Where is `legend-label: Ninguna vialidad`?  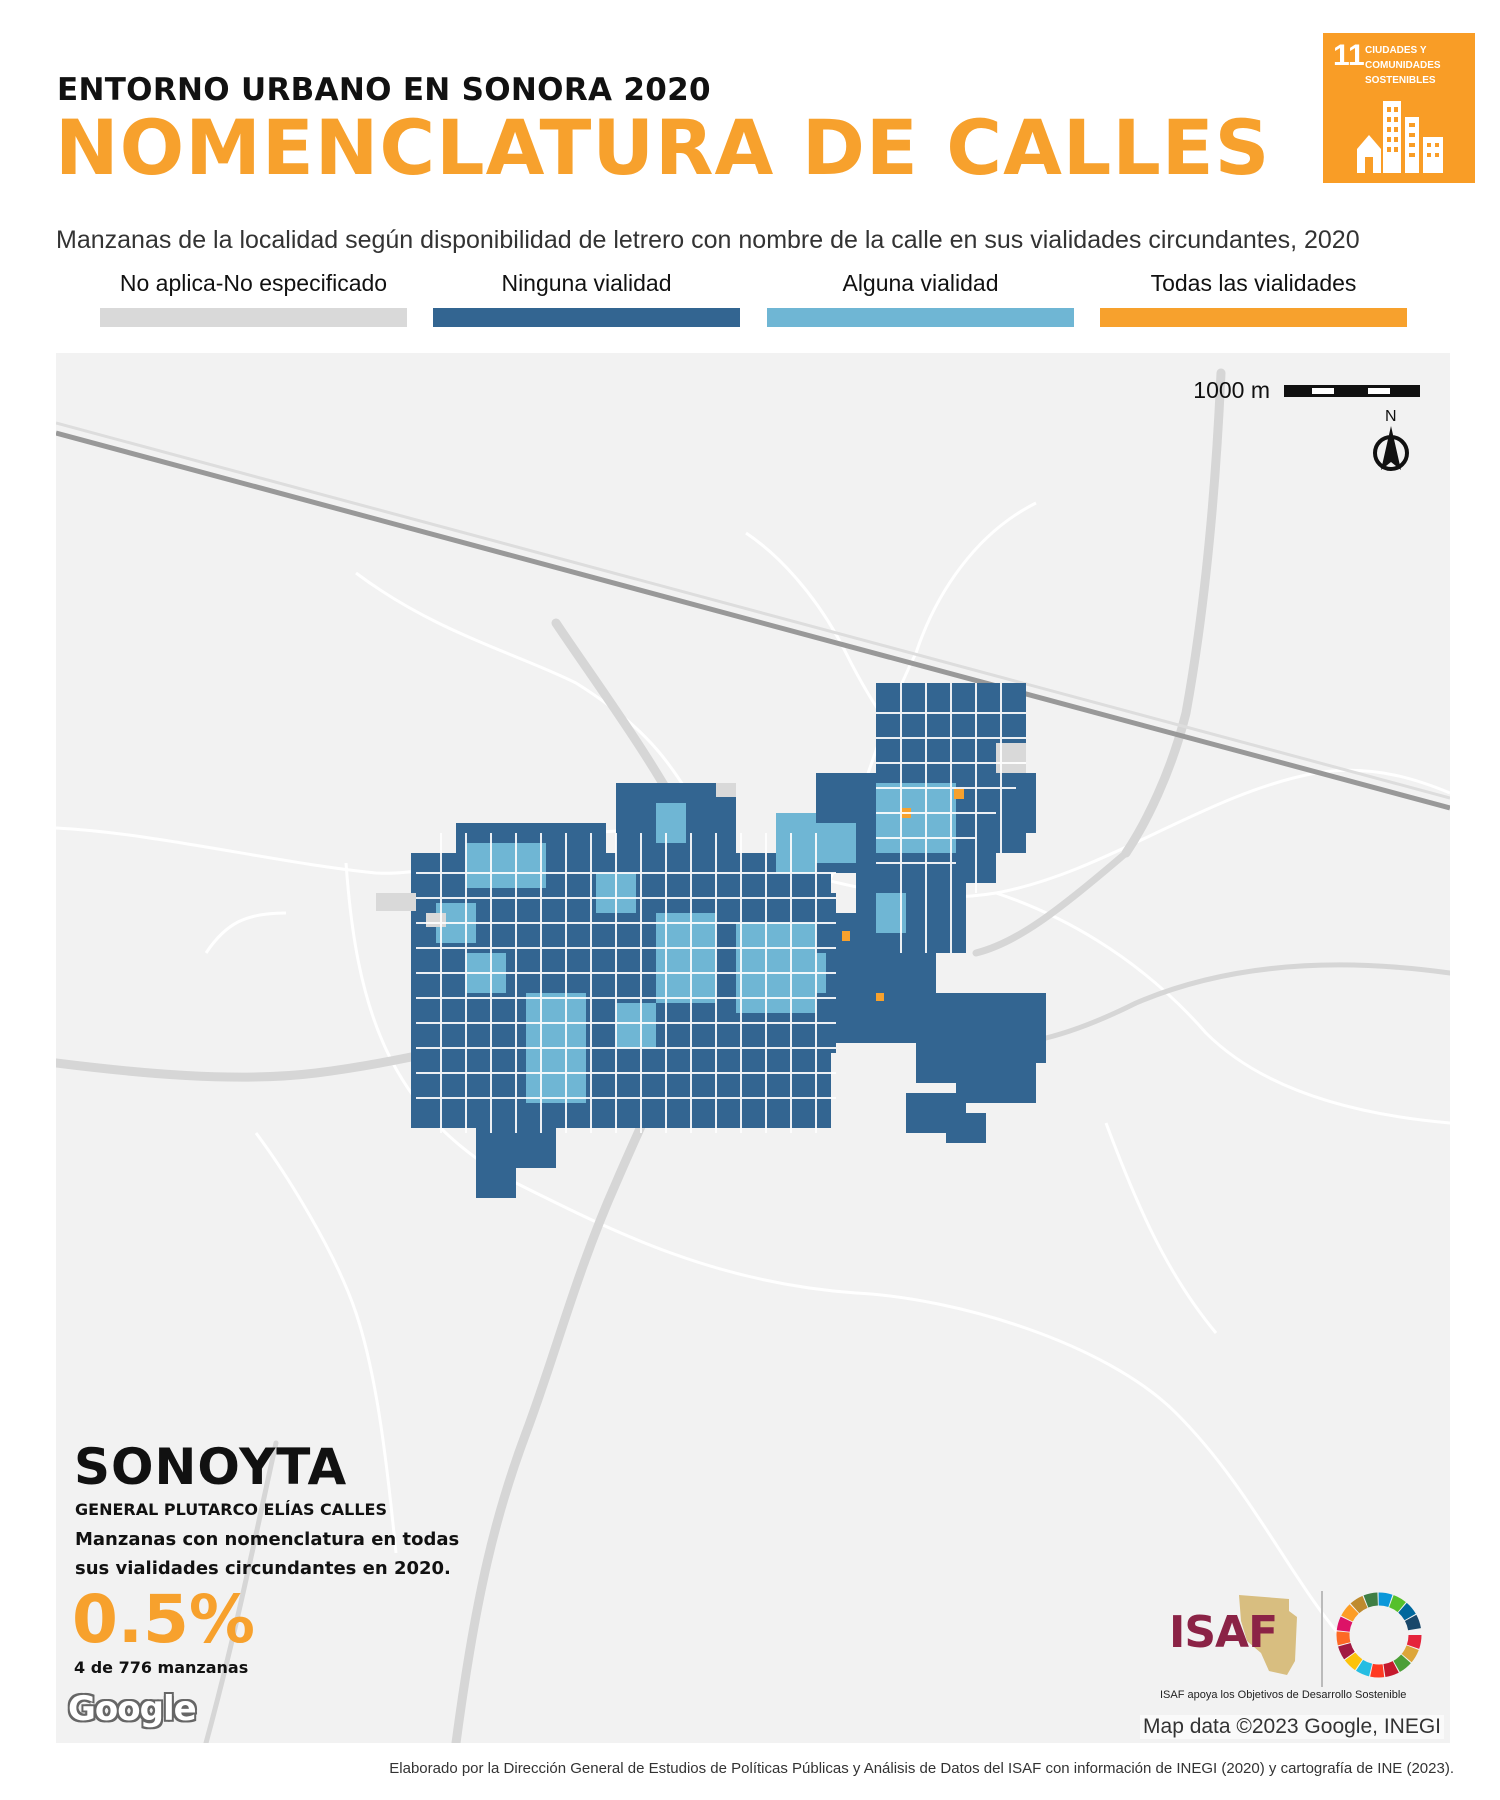 legend-label: Ninguna vialidad is located at coordinates (586, 283).